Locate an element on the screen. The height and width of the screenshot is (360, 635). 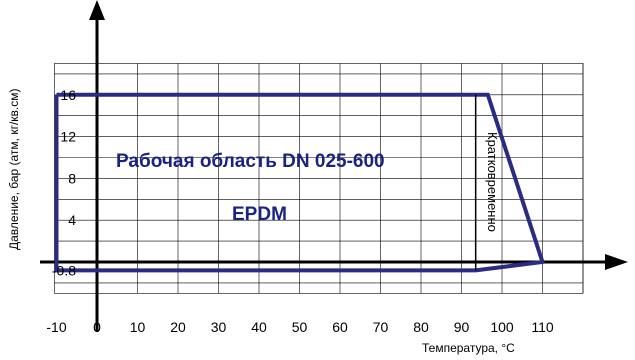
x-tick-label: 100 is located at coordinates (502, 327).